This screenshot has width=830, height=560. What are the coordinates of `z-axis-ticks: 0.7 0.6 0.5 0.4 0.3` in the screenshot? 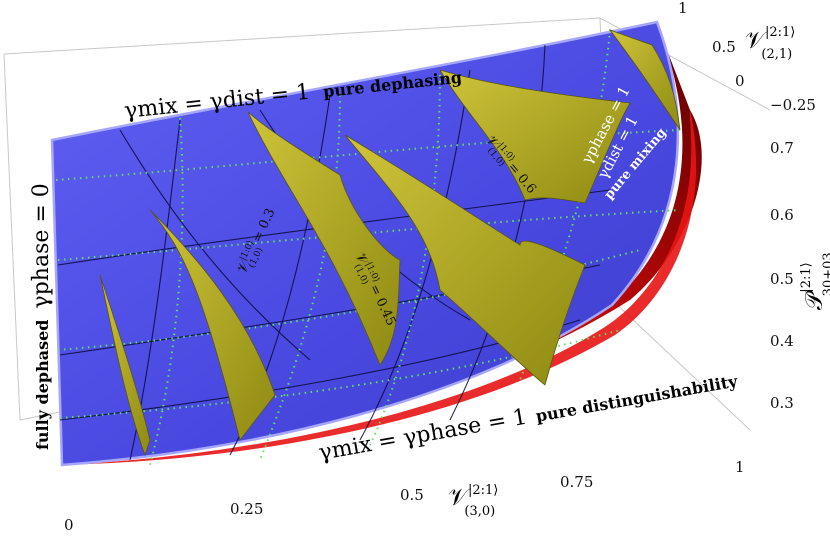 It's located at (782, 275).